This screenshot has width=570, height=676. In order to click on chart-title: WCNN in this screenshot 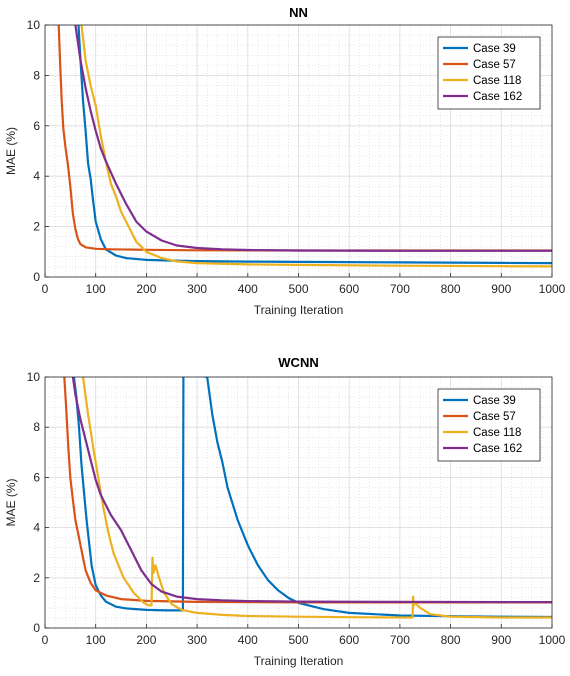, I will do `click(298, 362)`.